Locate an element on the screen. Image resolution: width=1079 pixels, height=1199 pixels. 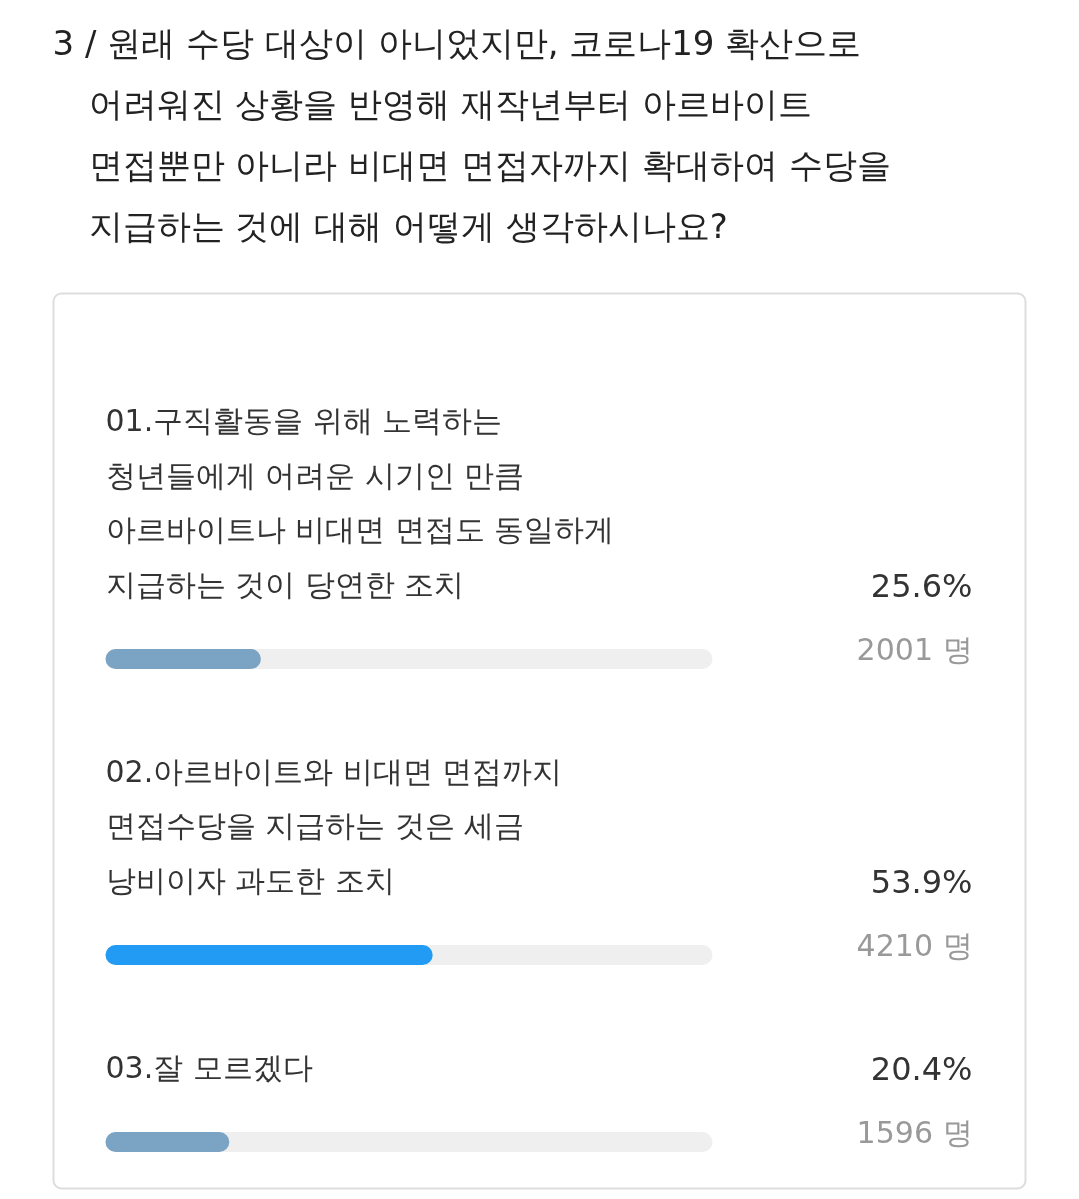
text: 1596 명 is located at coordinates (914, 1132).